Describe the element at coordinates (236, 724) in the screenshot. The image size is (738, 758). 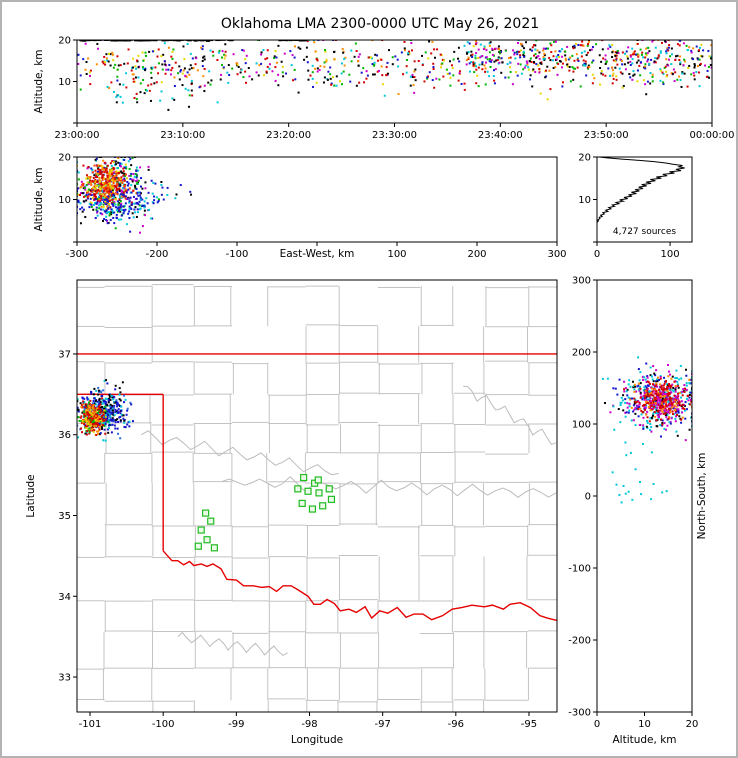
I see `svg-text: -99` at that location.